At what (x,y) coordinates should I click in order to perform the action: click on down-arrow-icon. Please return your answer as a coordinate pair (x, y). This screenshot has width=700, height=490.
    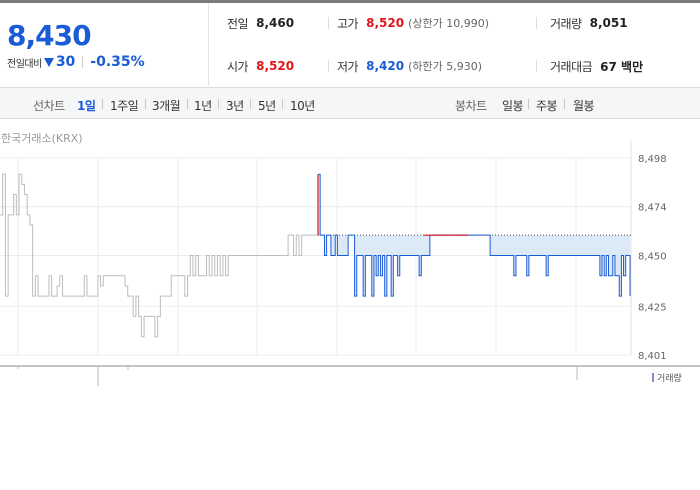
    Looking at the image, I should click on (48, 62).